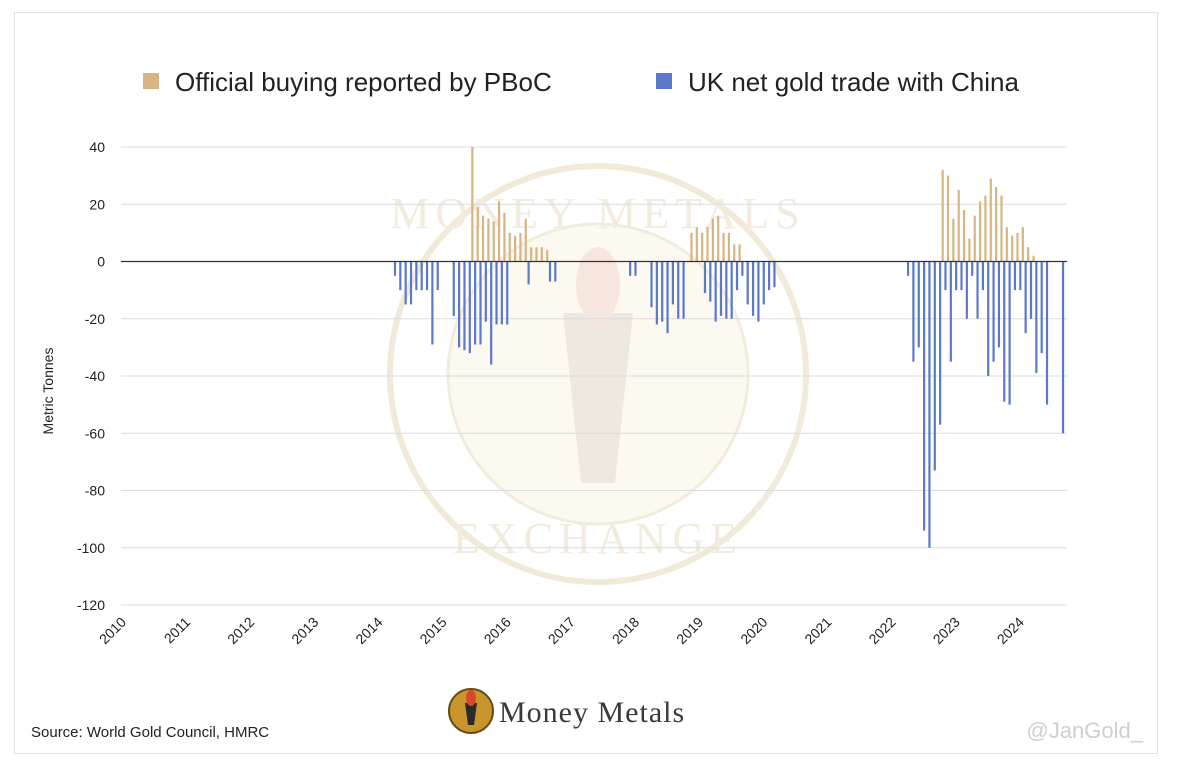  Describe the element at coordinates (91, 605) in the screenshot. I see `y-tick-label: -120` at that location.